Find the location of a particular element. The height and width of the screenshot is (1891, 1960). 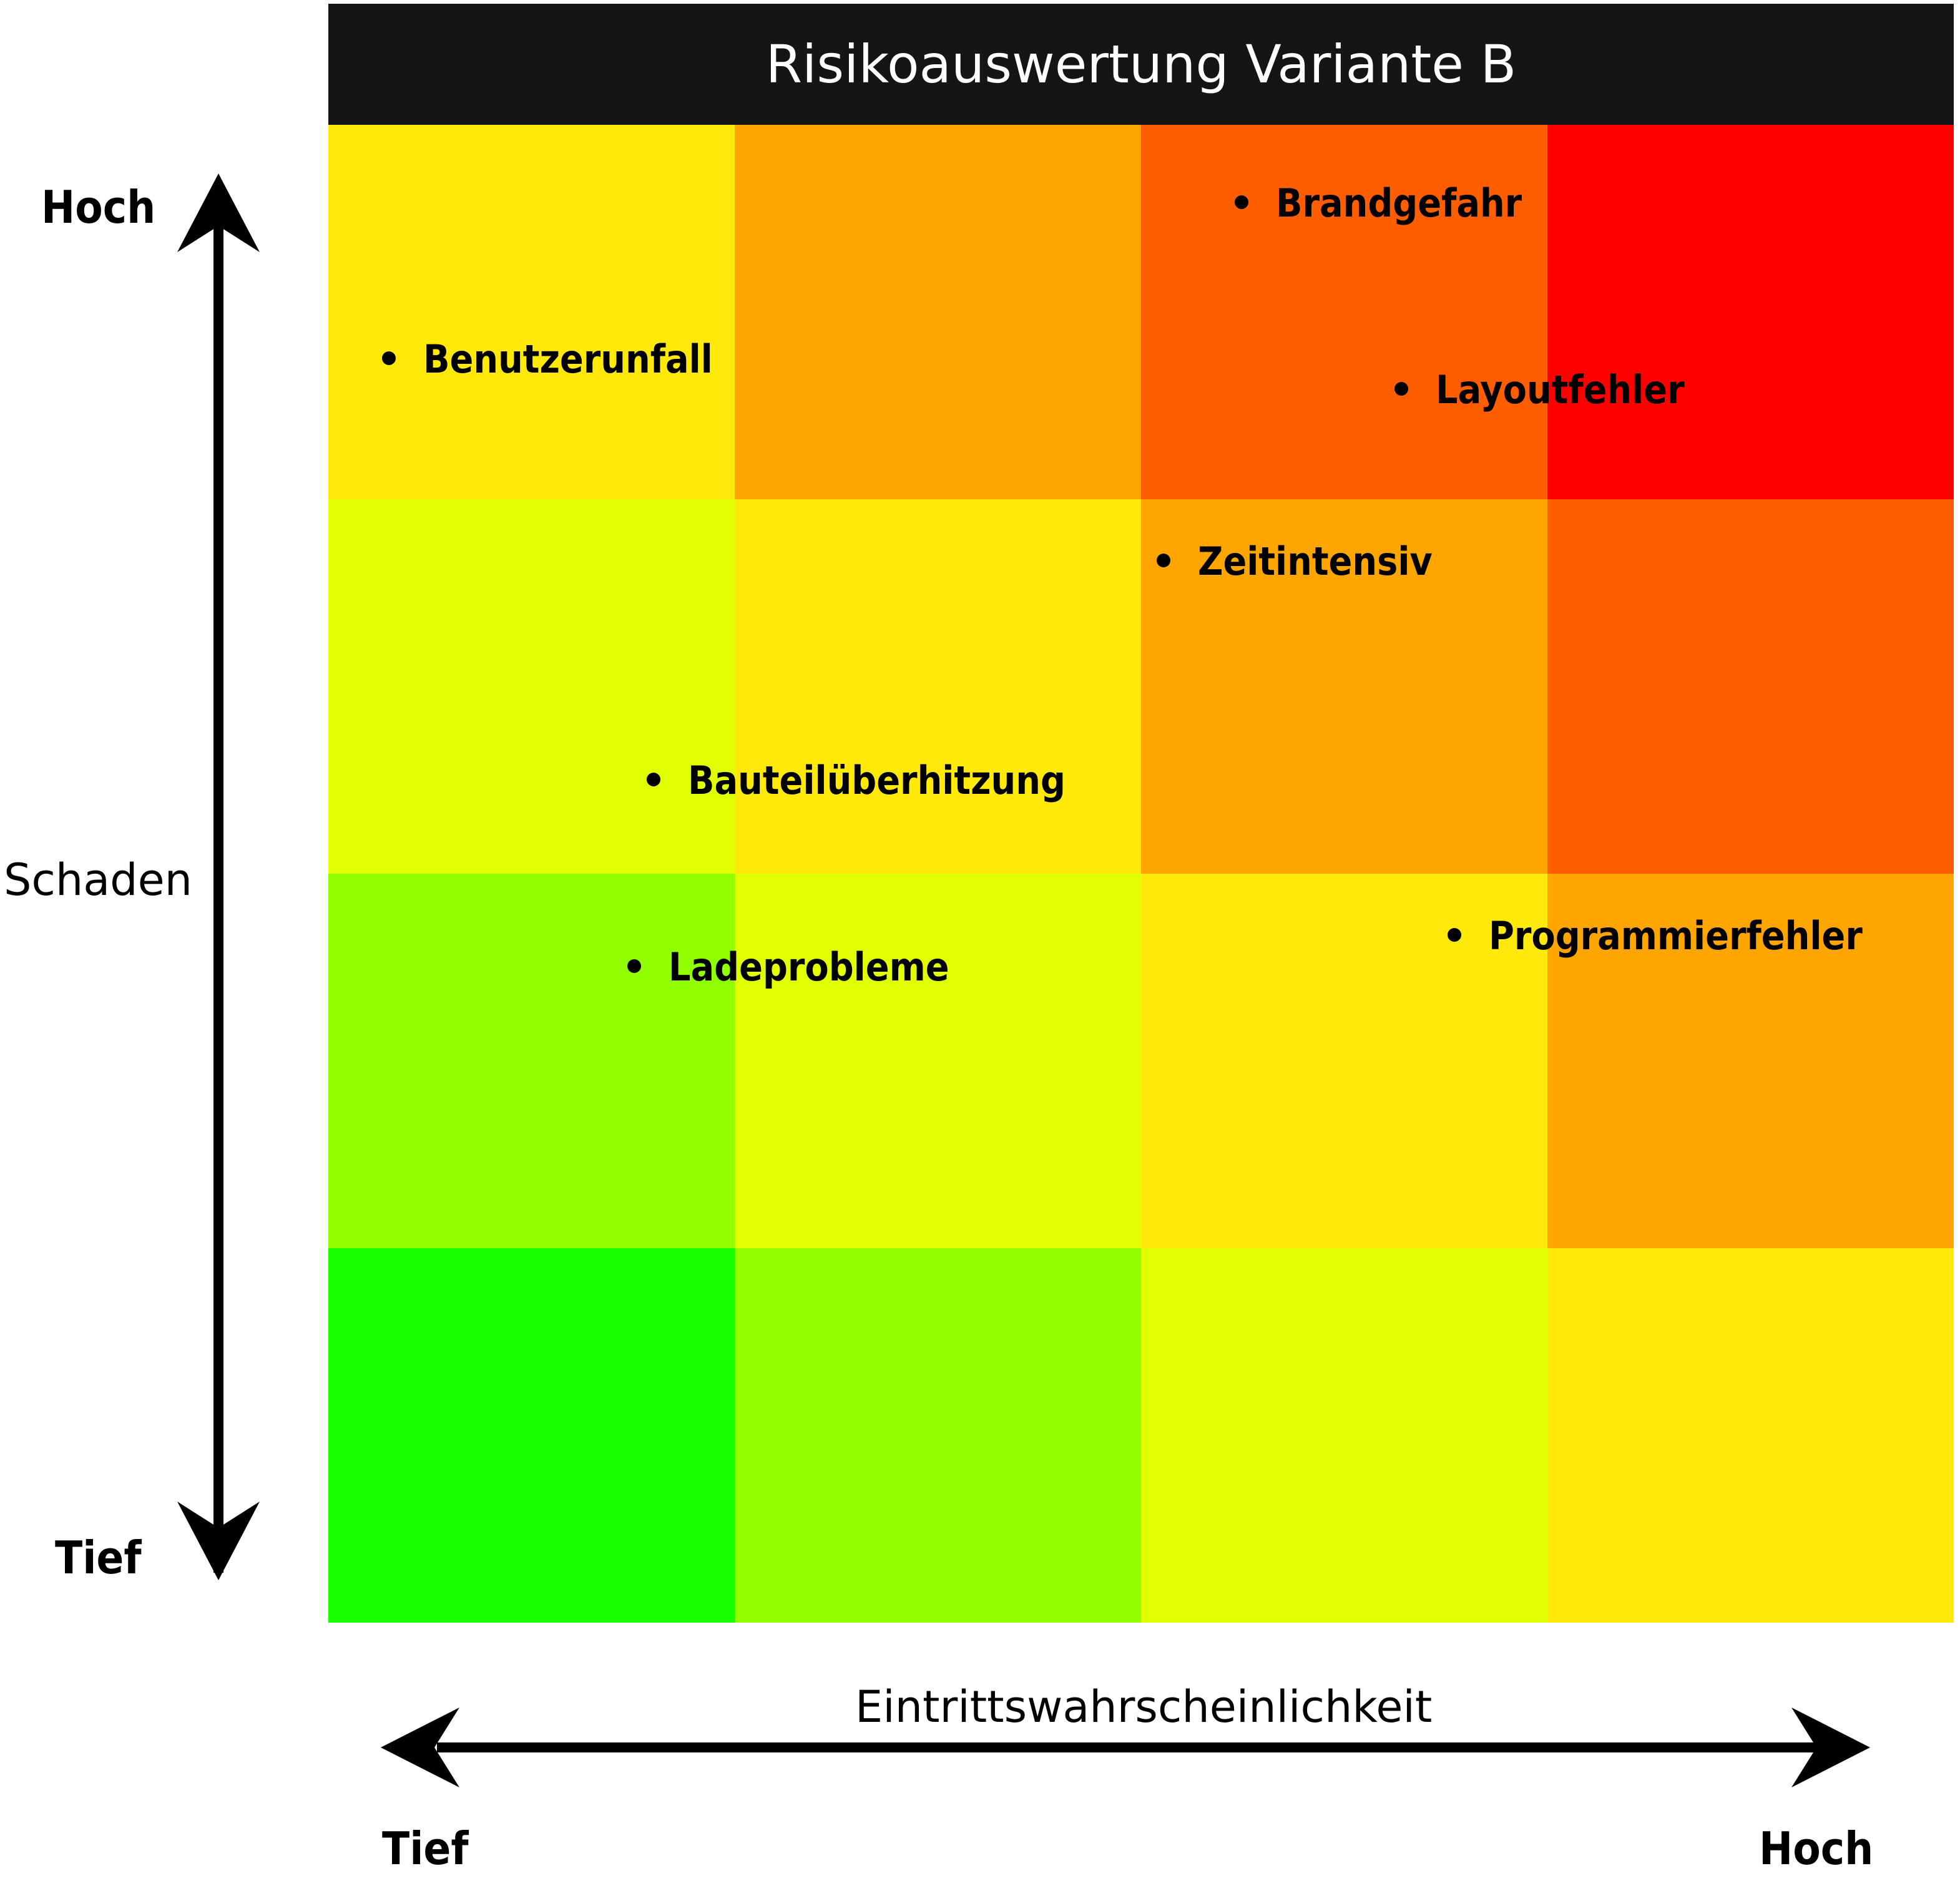

risk-item-programmierfehler: Programmierfehler is located at coordinates (1655, 936).